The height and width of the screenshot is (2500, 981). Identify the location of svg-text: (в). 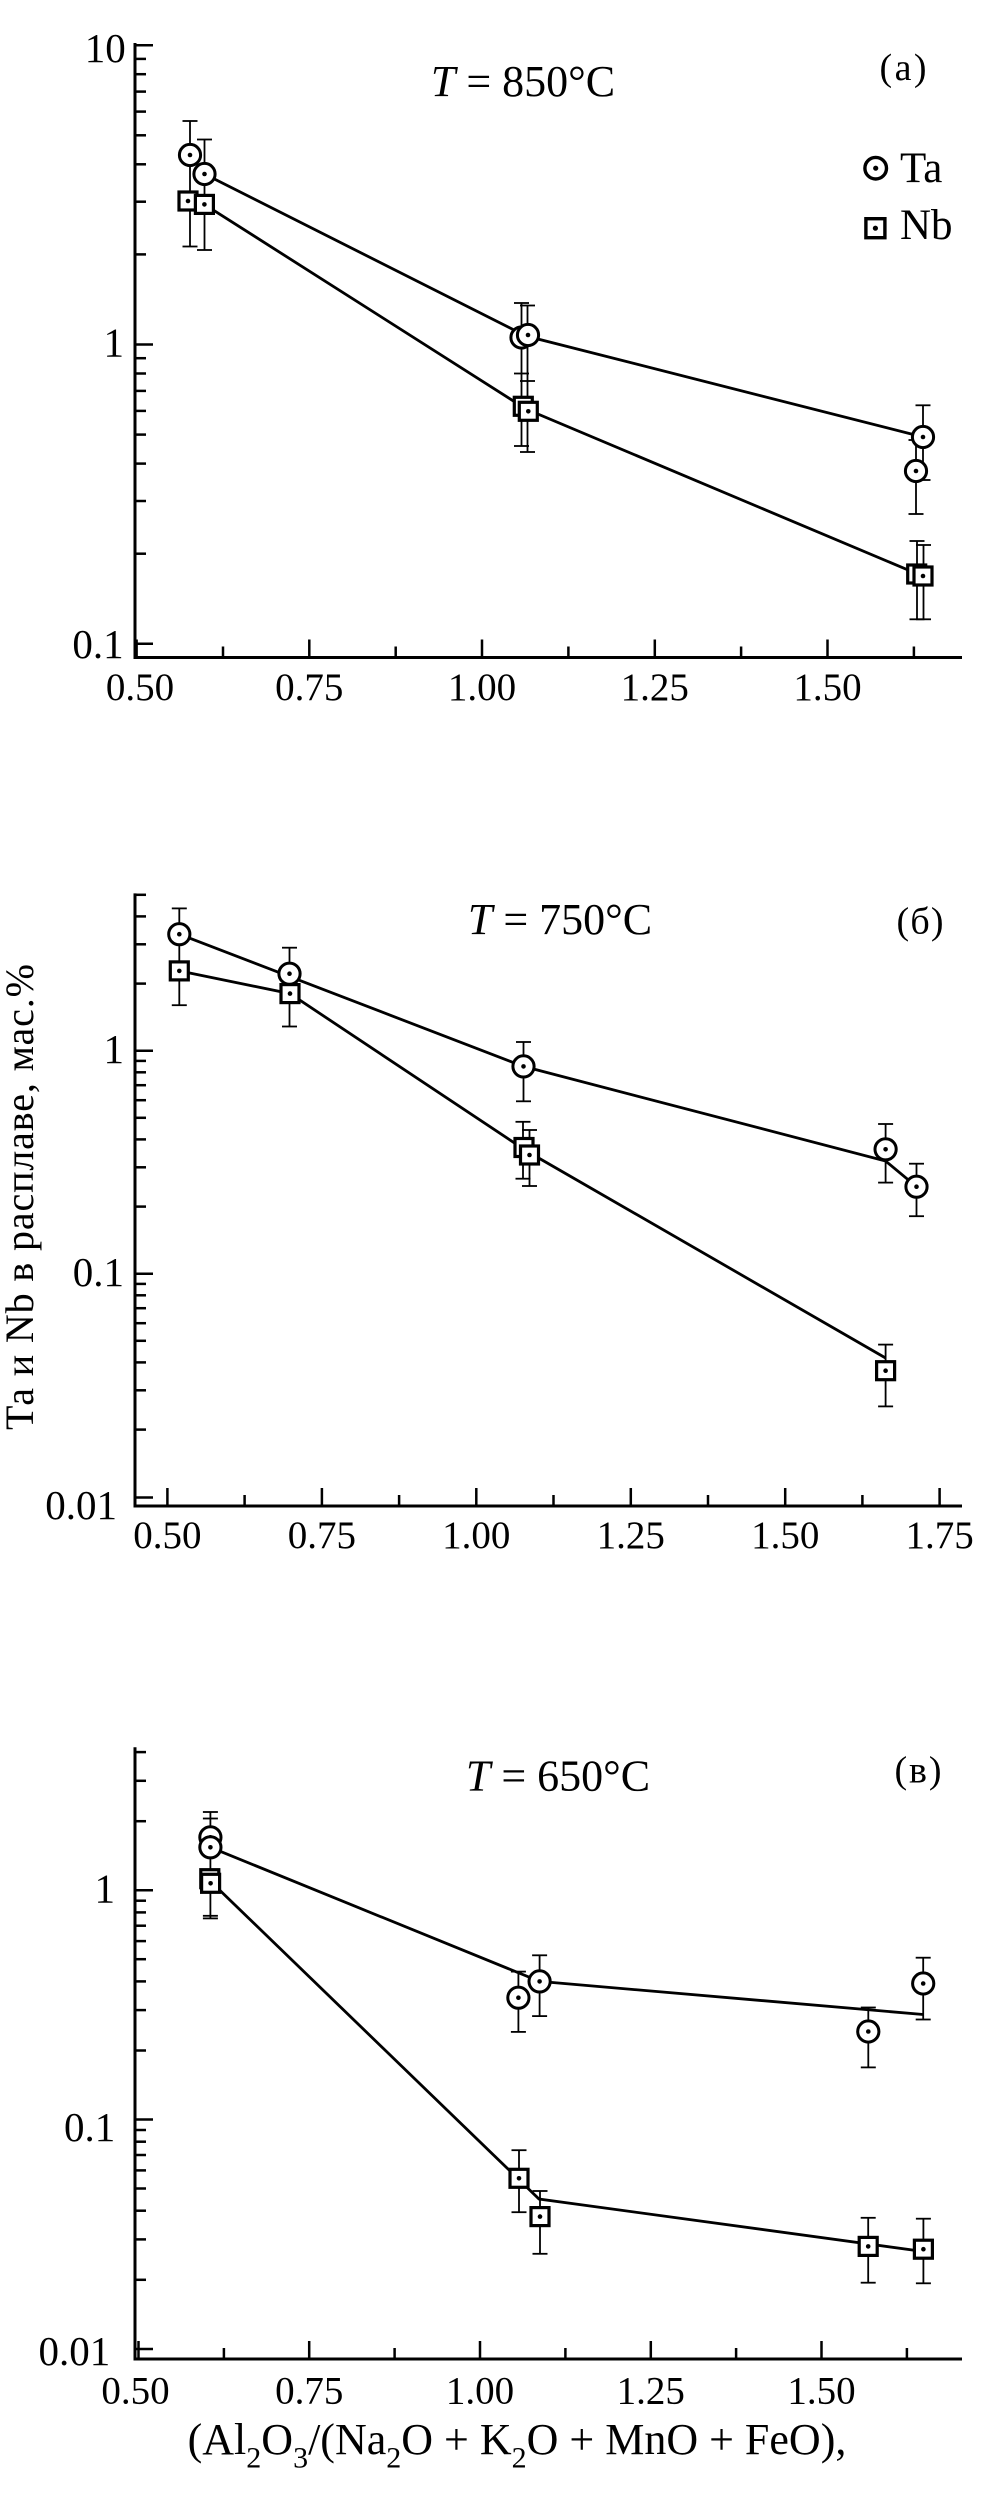
(918, 1771).